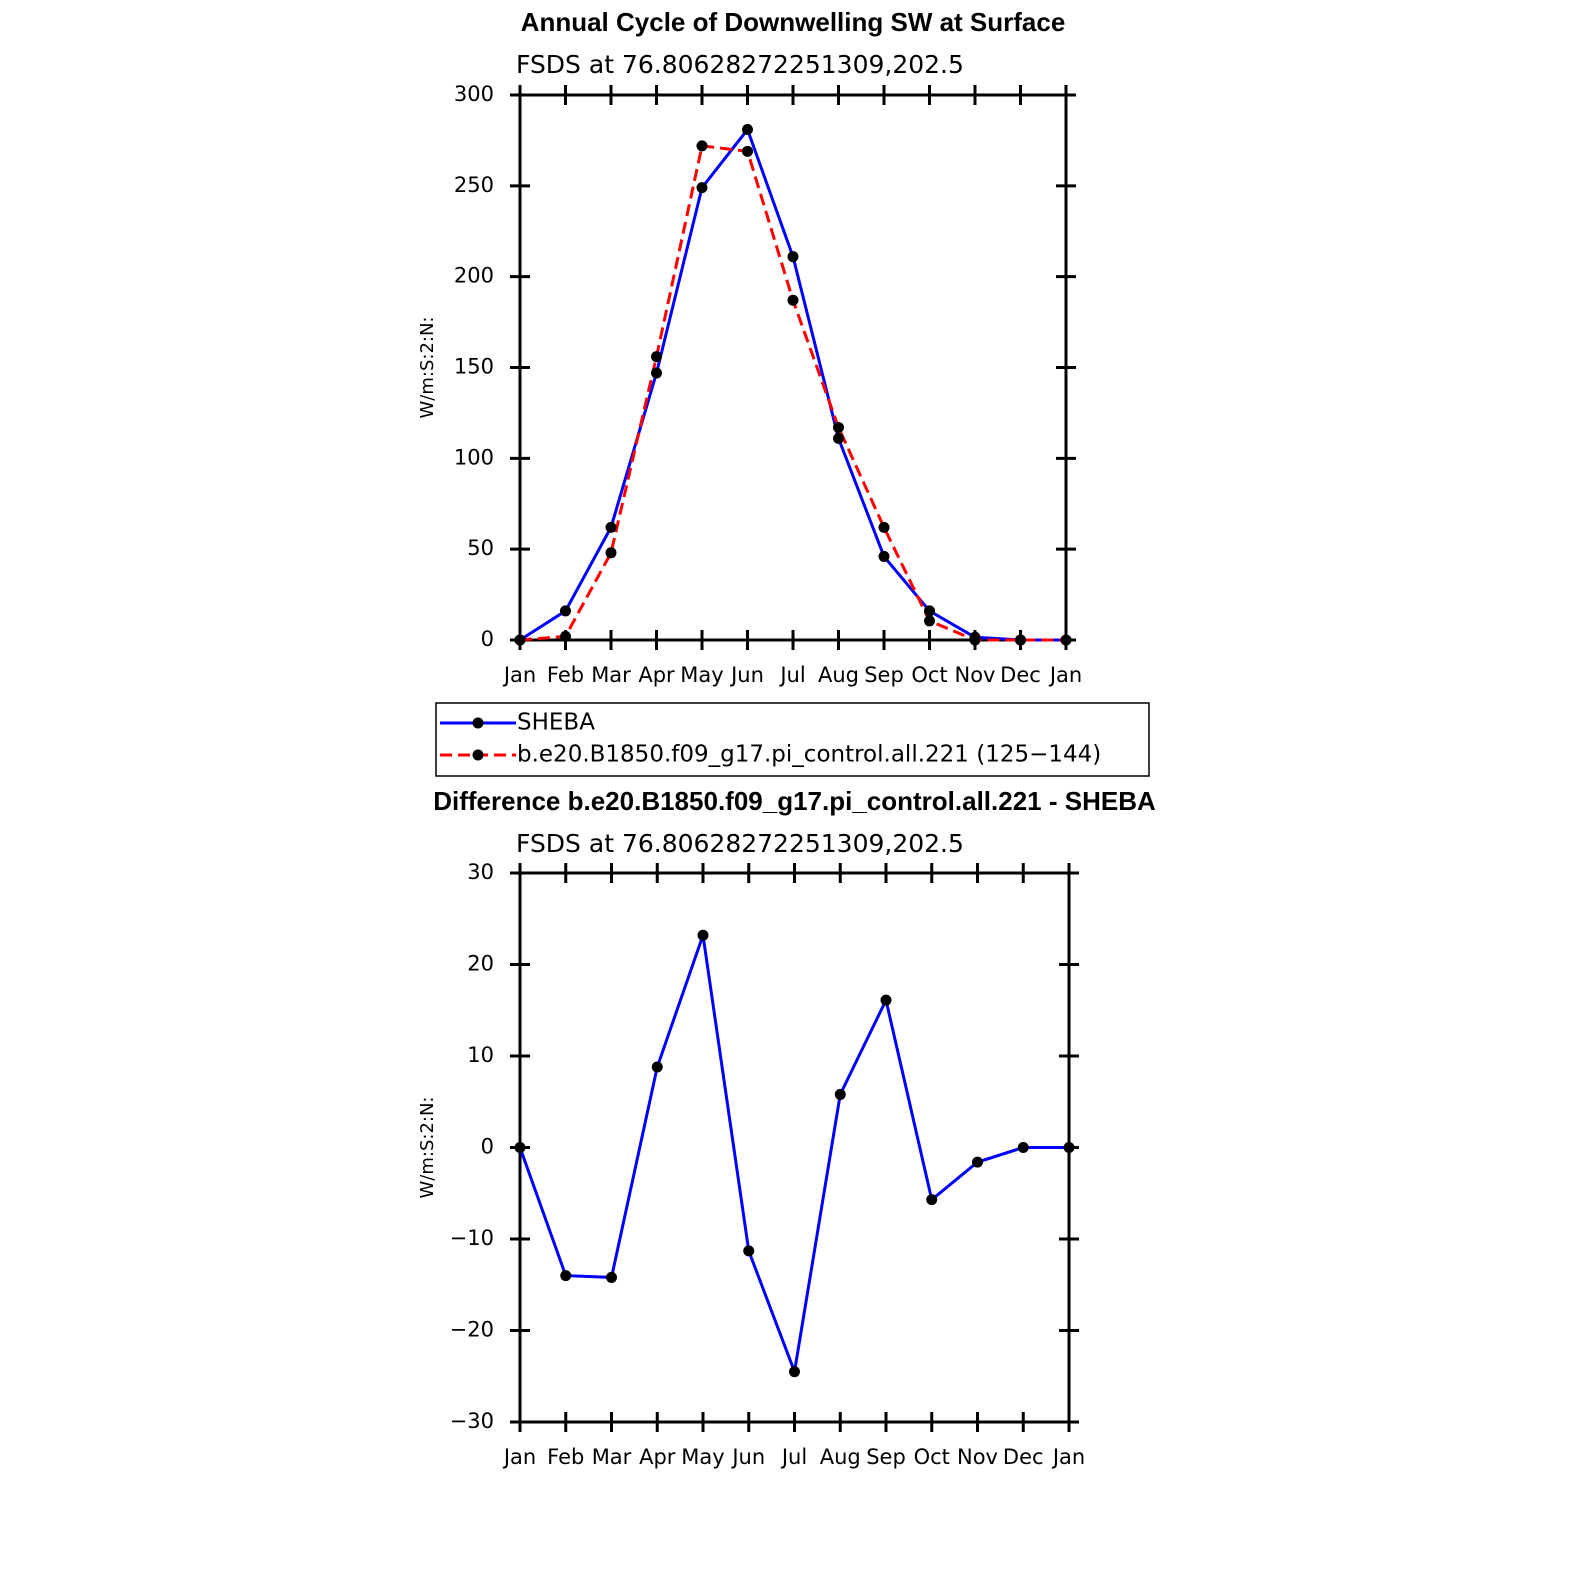 The image size is (1574, 1574). I want to click on y-tick-label: 150, so click(474, 367).